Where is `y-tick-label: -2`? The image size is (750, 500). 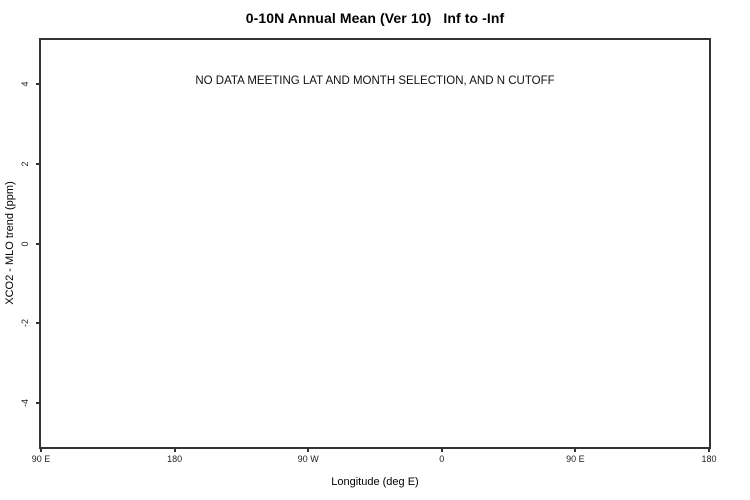 y-tick-label: -2 is located at coordinates (25, 323).